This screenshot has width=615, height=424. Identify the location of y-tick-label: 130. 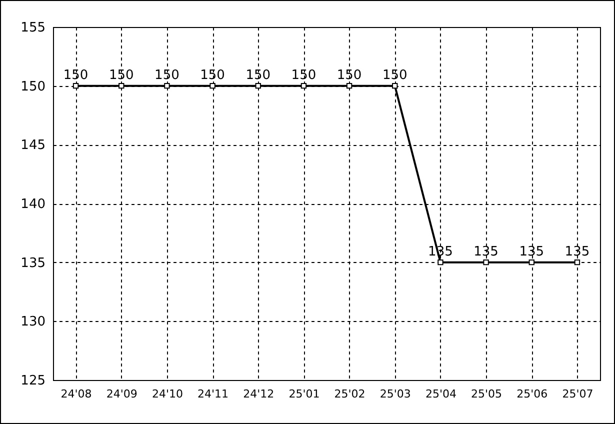
(33, 322).